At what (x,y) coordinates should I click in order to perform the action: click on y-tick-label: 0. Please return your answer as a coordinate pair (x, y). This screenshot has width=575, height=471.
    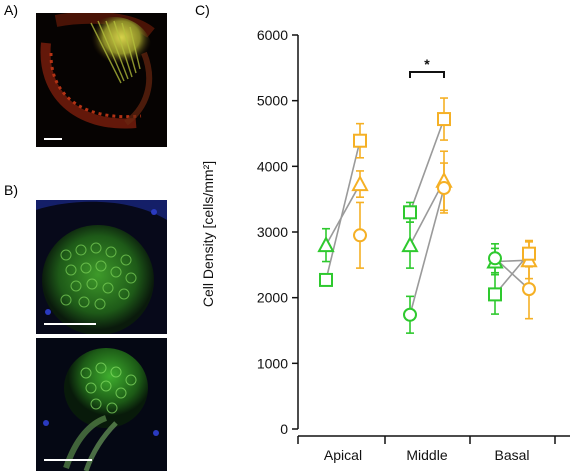
    Looking at the image, I should click on (284, 429).